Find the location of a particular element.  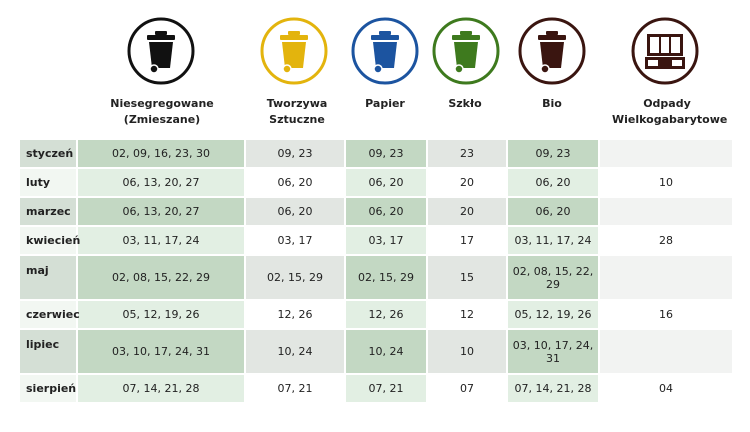

glass-cell: 07 is located at coordinates (468, 388).